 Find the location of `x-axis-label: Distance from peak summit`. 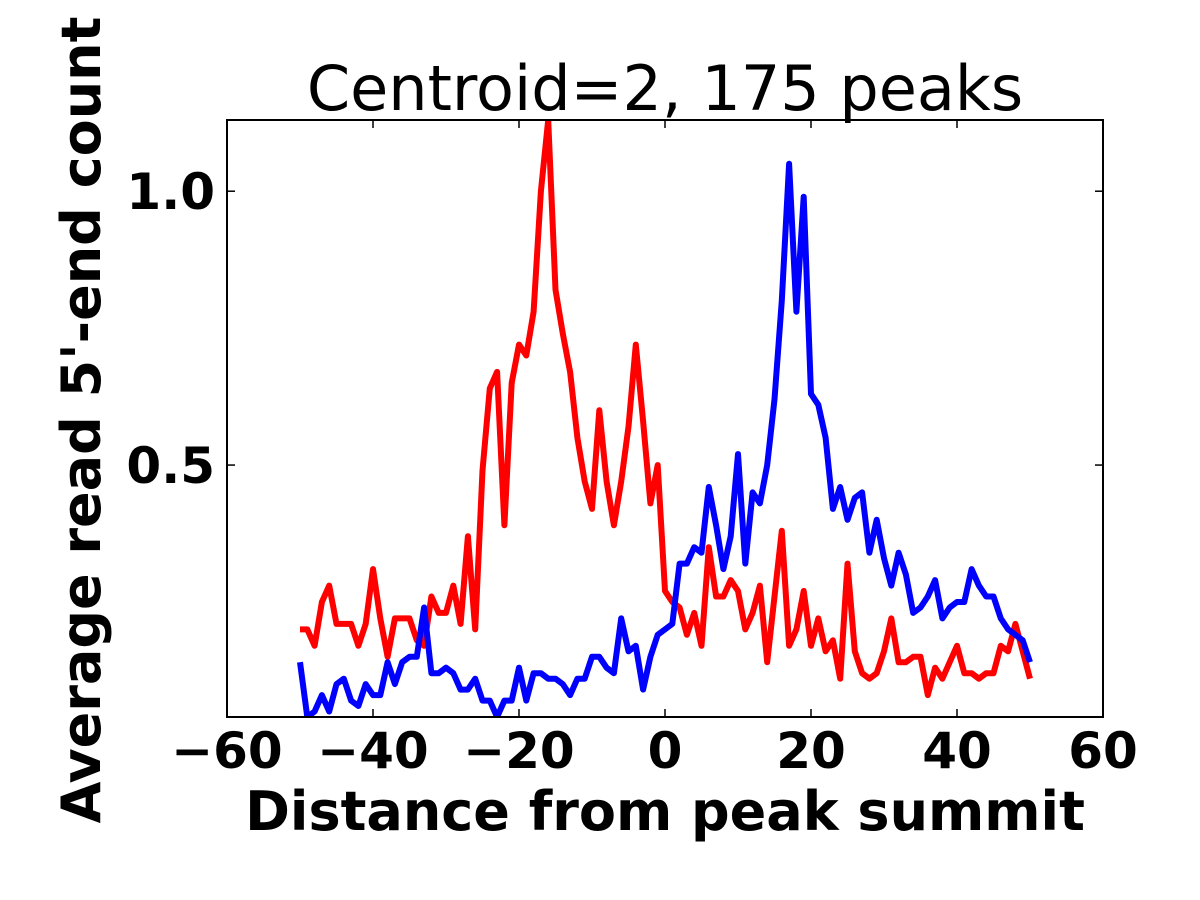

x-axis-label: Distance from peak summit is located at coordinates (665, 811).